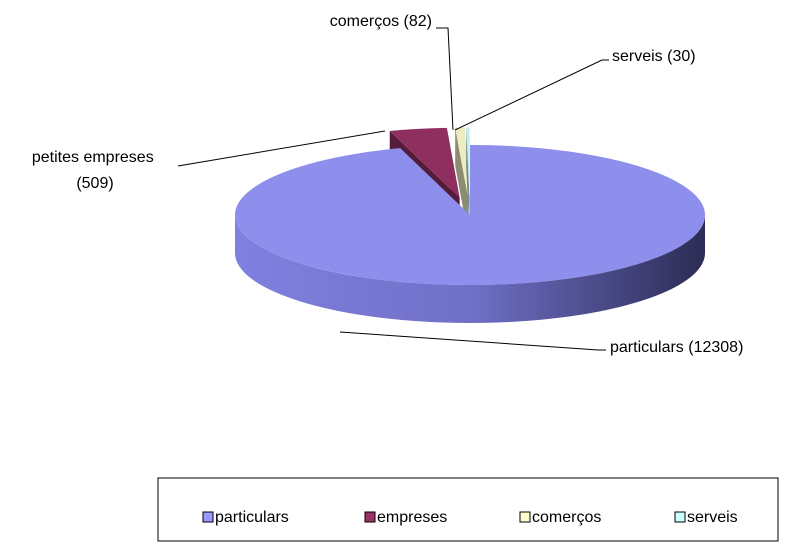  Describe the element at coordinates (712, 517) in the screenshot. I see `legend-label: serveis` at that location.